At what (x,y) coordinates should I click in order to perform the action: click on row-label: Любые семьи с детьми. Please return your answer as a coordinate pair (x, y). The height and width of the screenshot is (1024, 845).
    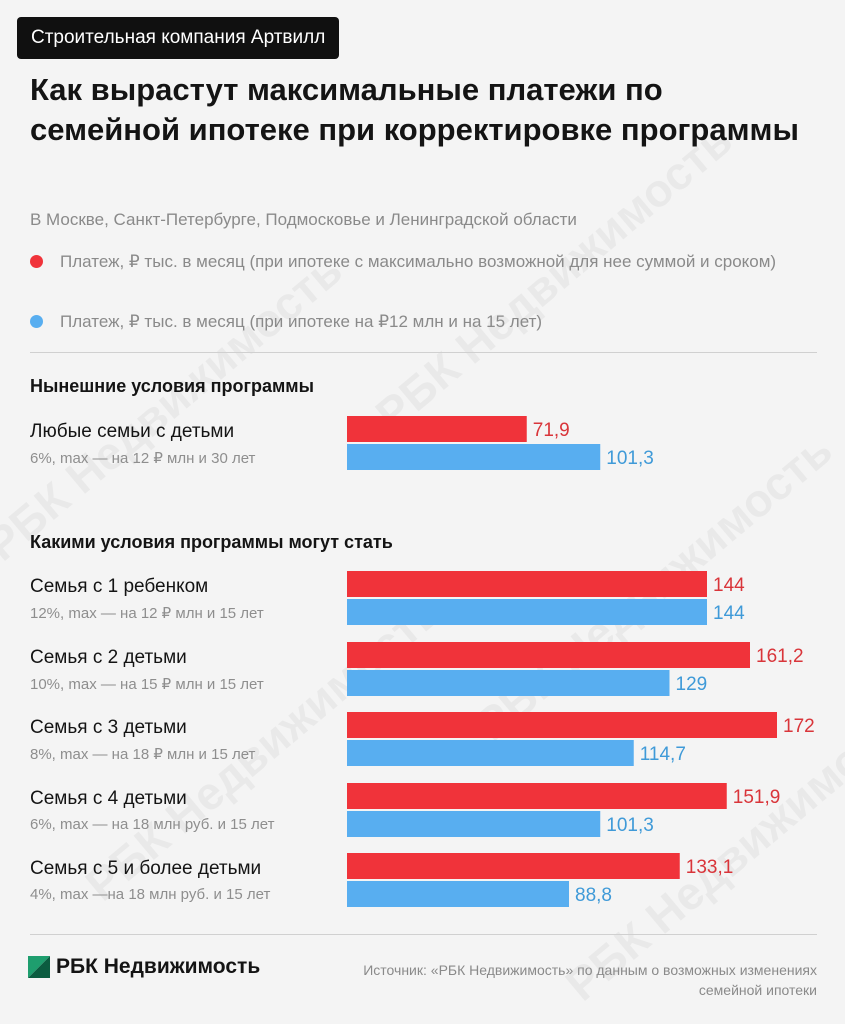
    Looking at the image, I should click on (132, 431).